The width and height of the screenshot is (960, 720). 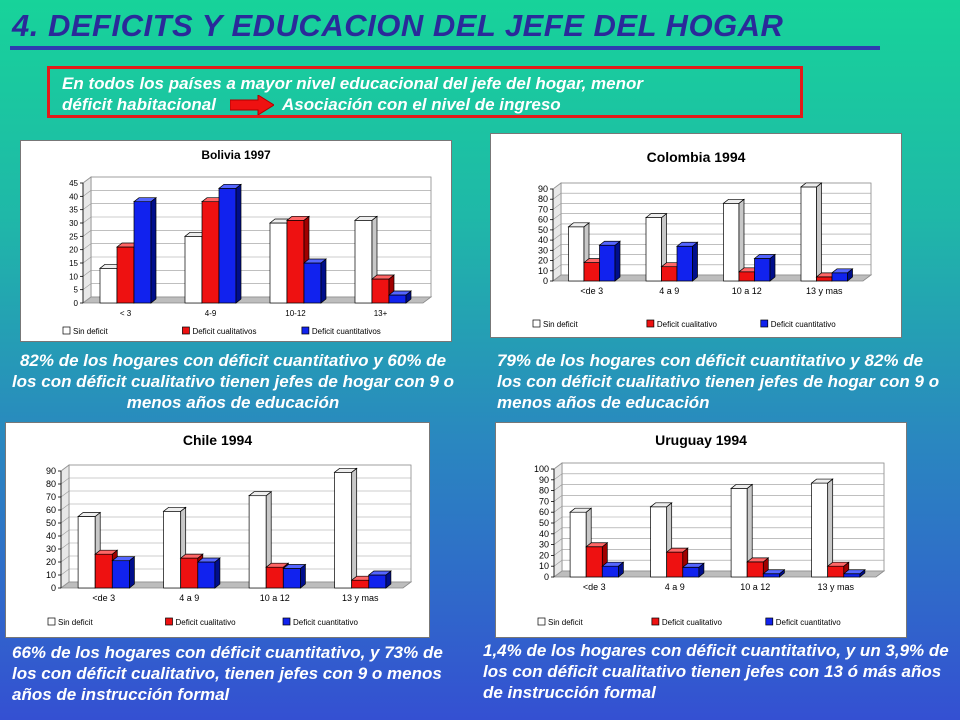 I want to click on legend-label: Deficit cuantitativos, so click(x=346, y=331).